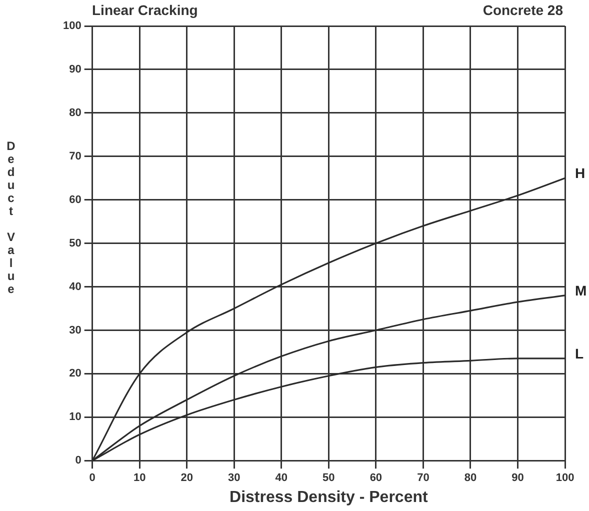 The height and width of the screenshot is (511, 589). Describe the element at coordinates (75, 330) in the screenshot. I see `y-tick-label: 30` at that location.